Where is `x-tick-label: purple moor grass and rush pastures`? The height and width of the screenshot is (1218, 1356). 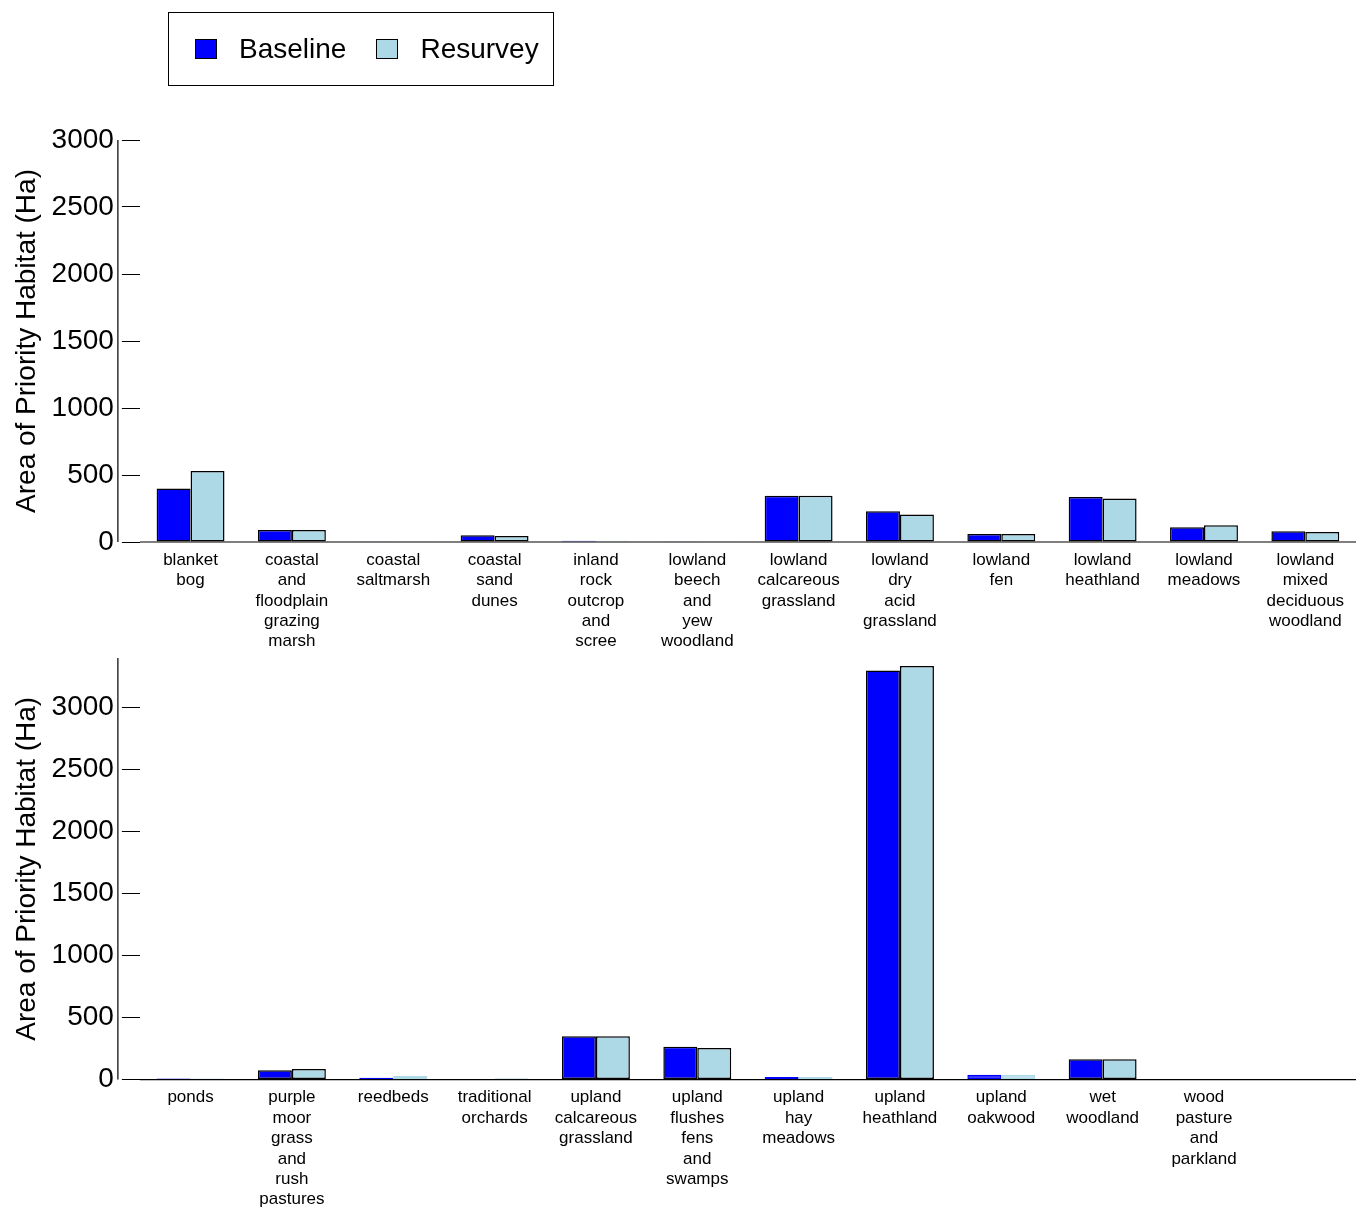 x-tick-label: purple moor grass and rush pastures is located at coordinates (292, 1148).